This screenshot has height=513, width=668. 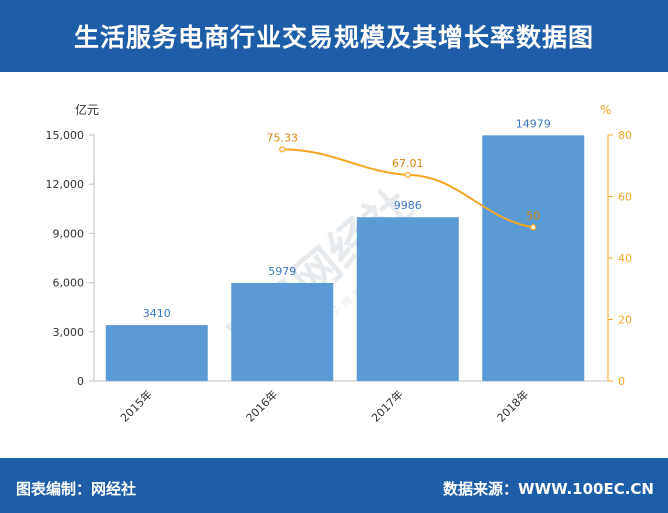 I want to click on y-tick-label-left: 0, so click(x=80, y=381).